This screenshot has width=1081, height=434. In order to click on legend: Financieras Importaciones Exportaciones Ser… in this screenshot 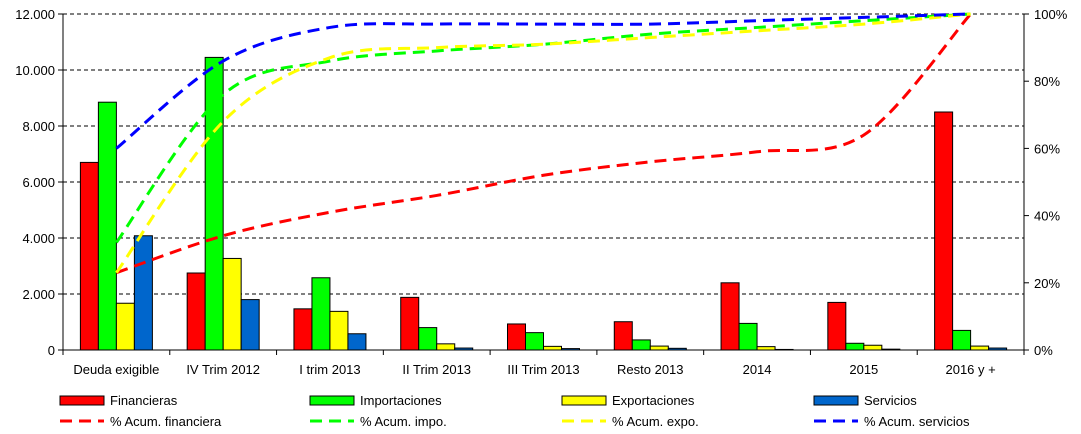, I will do `click(514, 411)`.